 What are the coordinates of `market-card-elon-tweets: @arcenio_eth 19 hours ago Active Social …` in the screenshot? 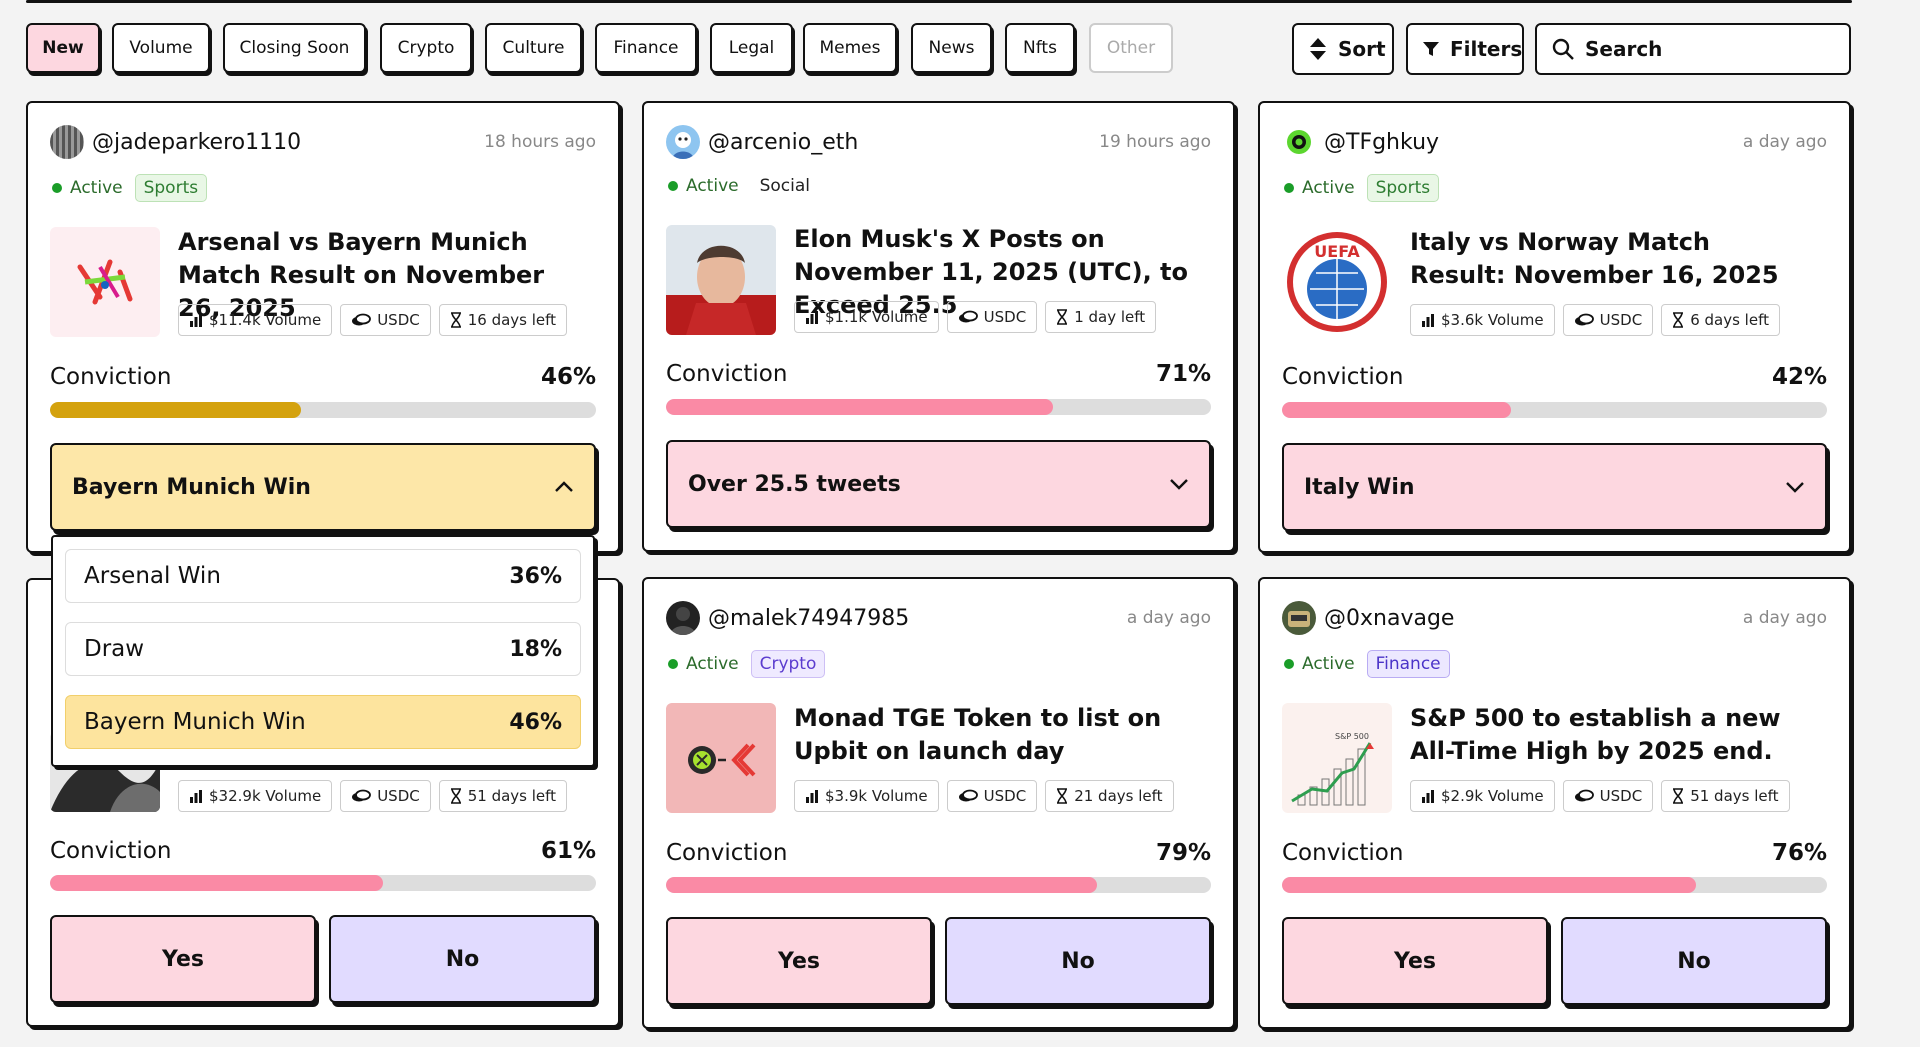 It's located at (938, 326).